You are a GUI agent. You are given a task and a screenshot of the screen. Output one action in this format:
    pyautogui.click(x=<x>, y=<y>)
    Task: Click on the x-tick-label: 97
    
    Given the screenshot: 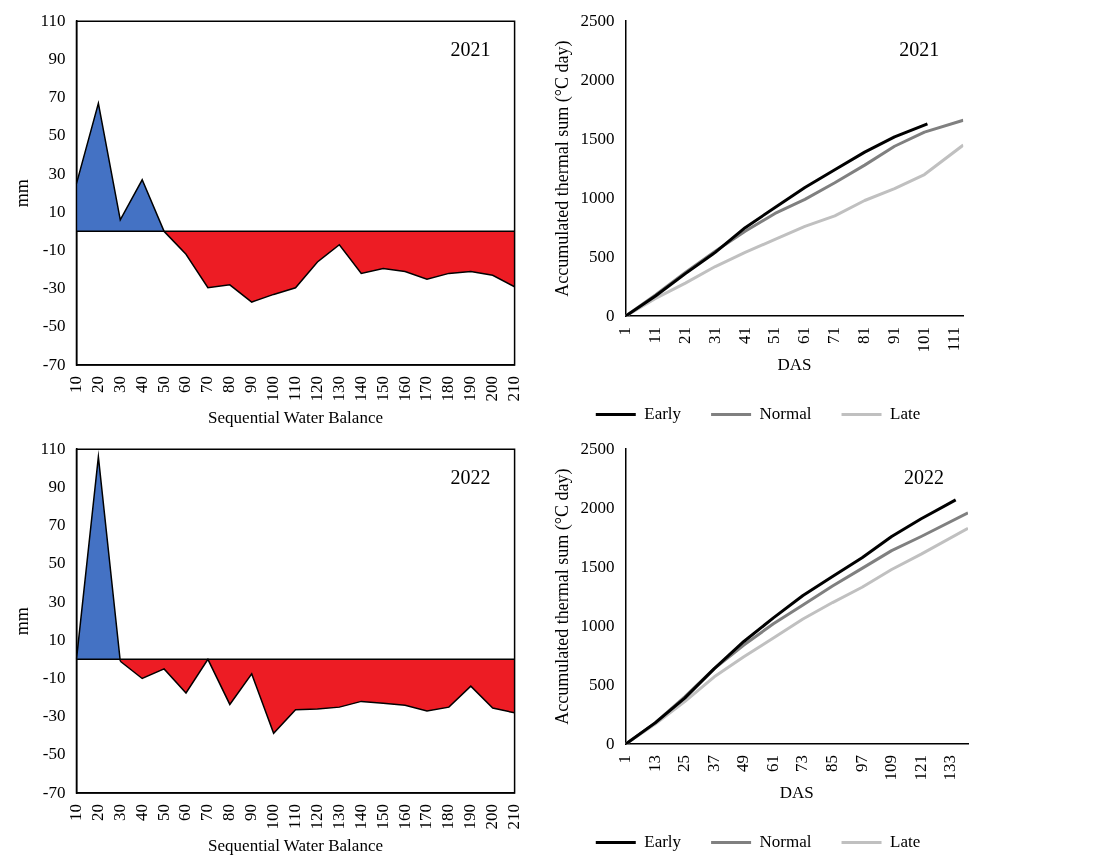 What is the action you would take?
    pyautogui.click(x=861, y=763)
    